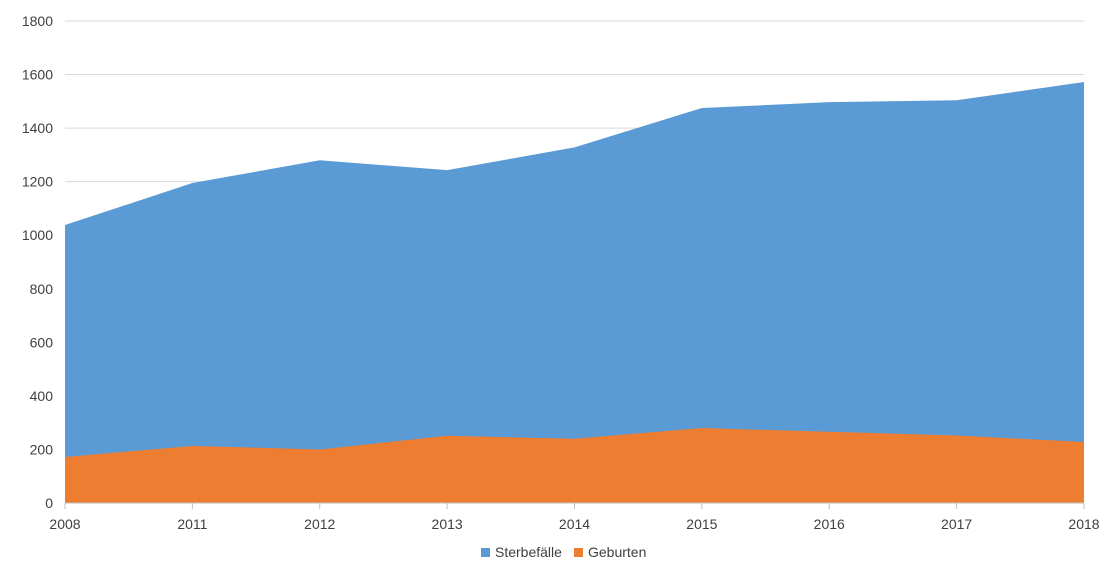  Describe the element at coordinates (574, 465) in the screenshot. I see `area-series-geburten` at that location.